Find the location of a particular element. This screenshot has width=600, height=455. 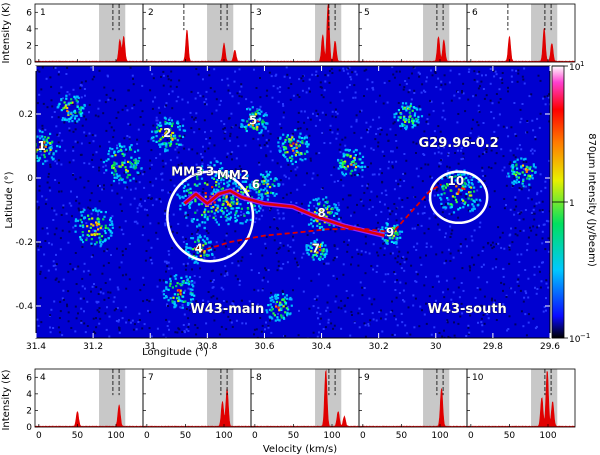

spectrum-label: 8 is located at coordinates (259, 378).